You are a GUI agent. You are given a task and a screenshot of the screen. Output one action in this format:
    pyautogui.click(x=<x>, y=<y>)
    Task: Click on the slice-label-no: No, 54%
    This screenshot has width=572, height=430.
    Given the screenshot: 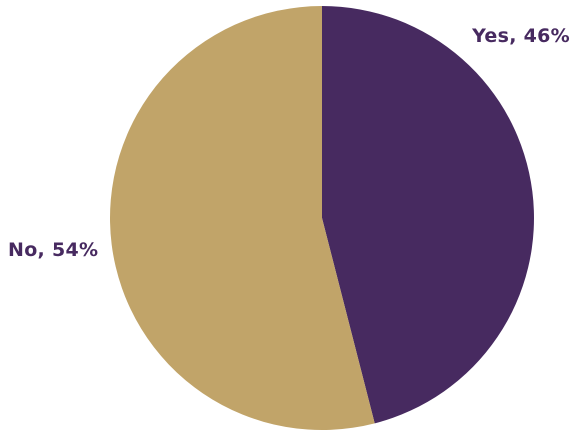 What is the action you would take?
    pyautogui.click(x=53, y=250)
    